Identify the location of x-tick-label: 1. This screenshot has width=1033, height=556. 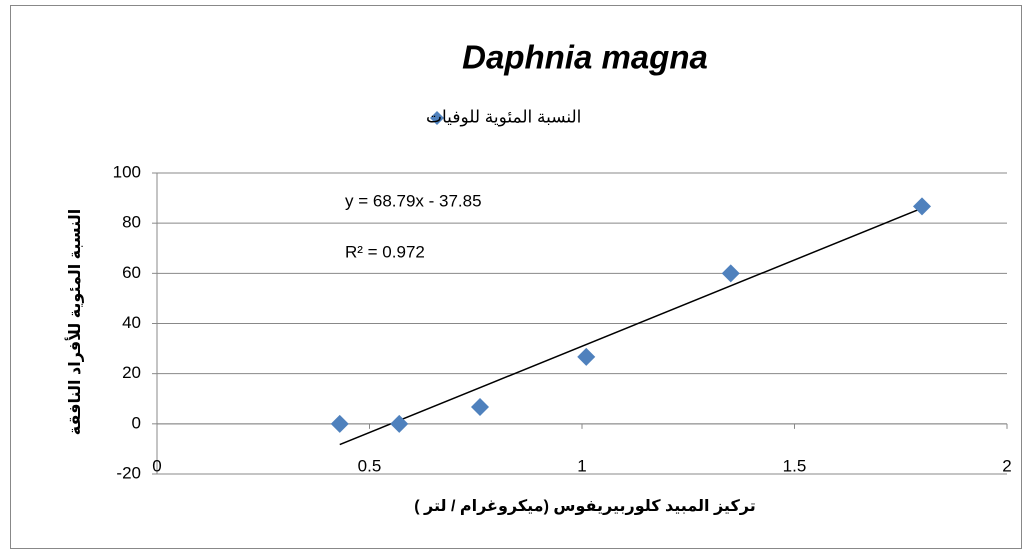
(581, 465).